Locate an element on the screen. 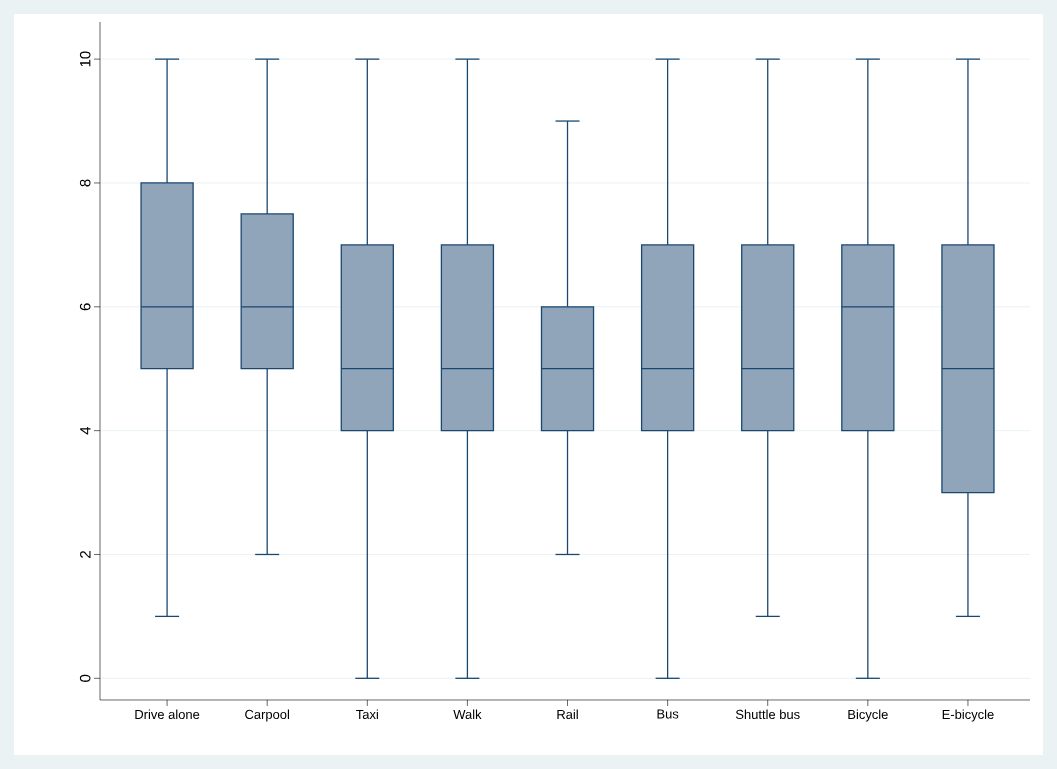 The width and height of the screenshot is (1057, 769). y-tick-label: 0 is located at coordinates (85, 678).